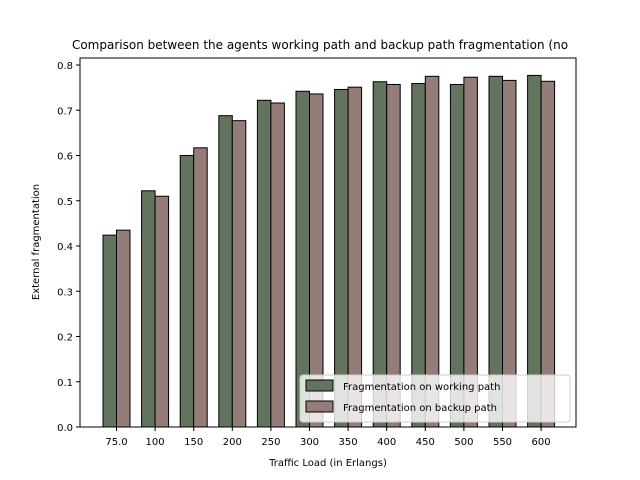 This screenshot has width=640, height=480. What do you see at coordinates (65, 292) in the screenshot?
I see `y-tick-label: 0.3` at bounding box center [65, 292].